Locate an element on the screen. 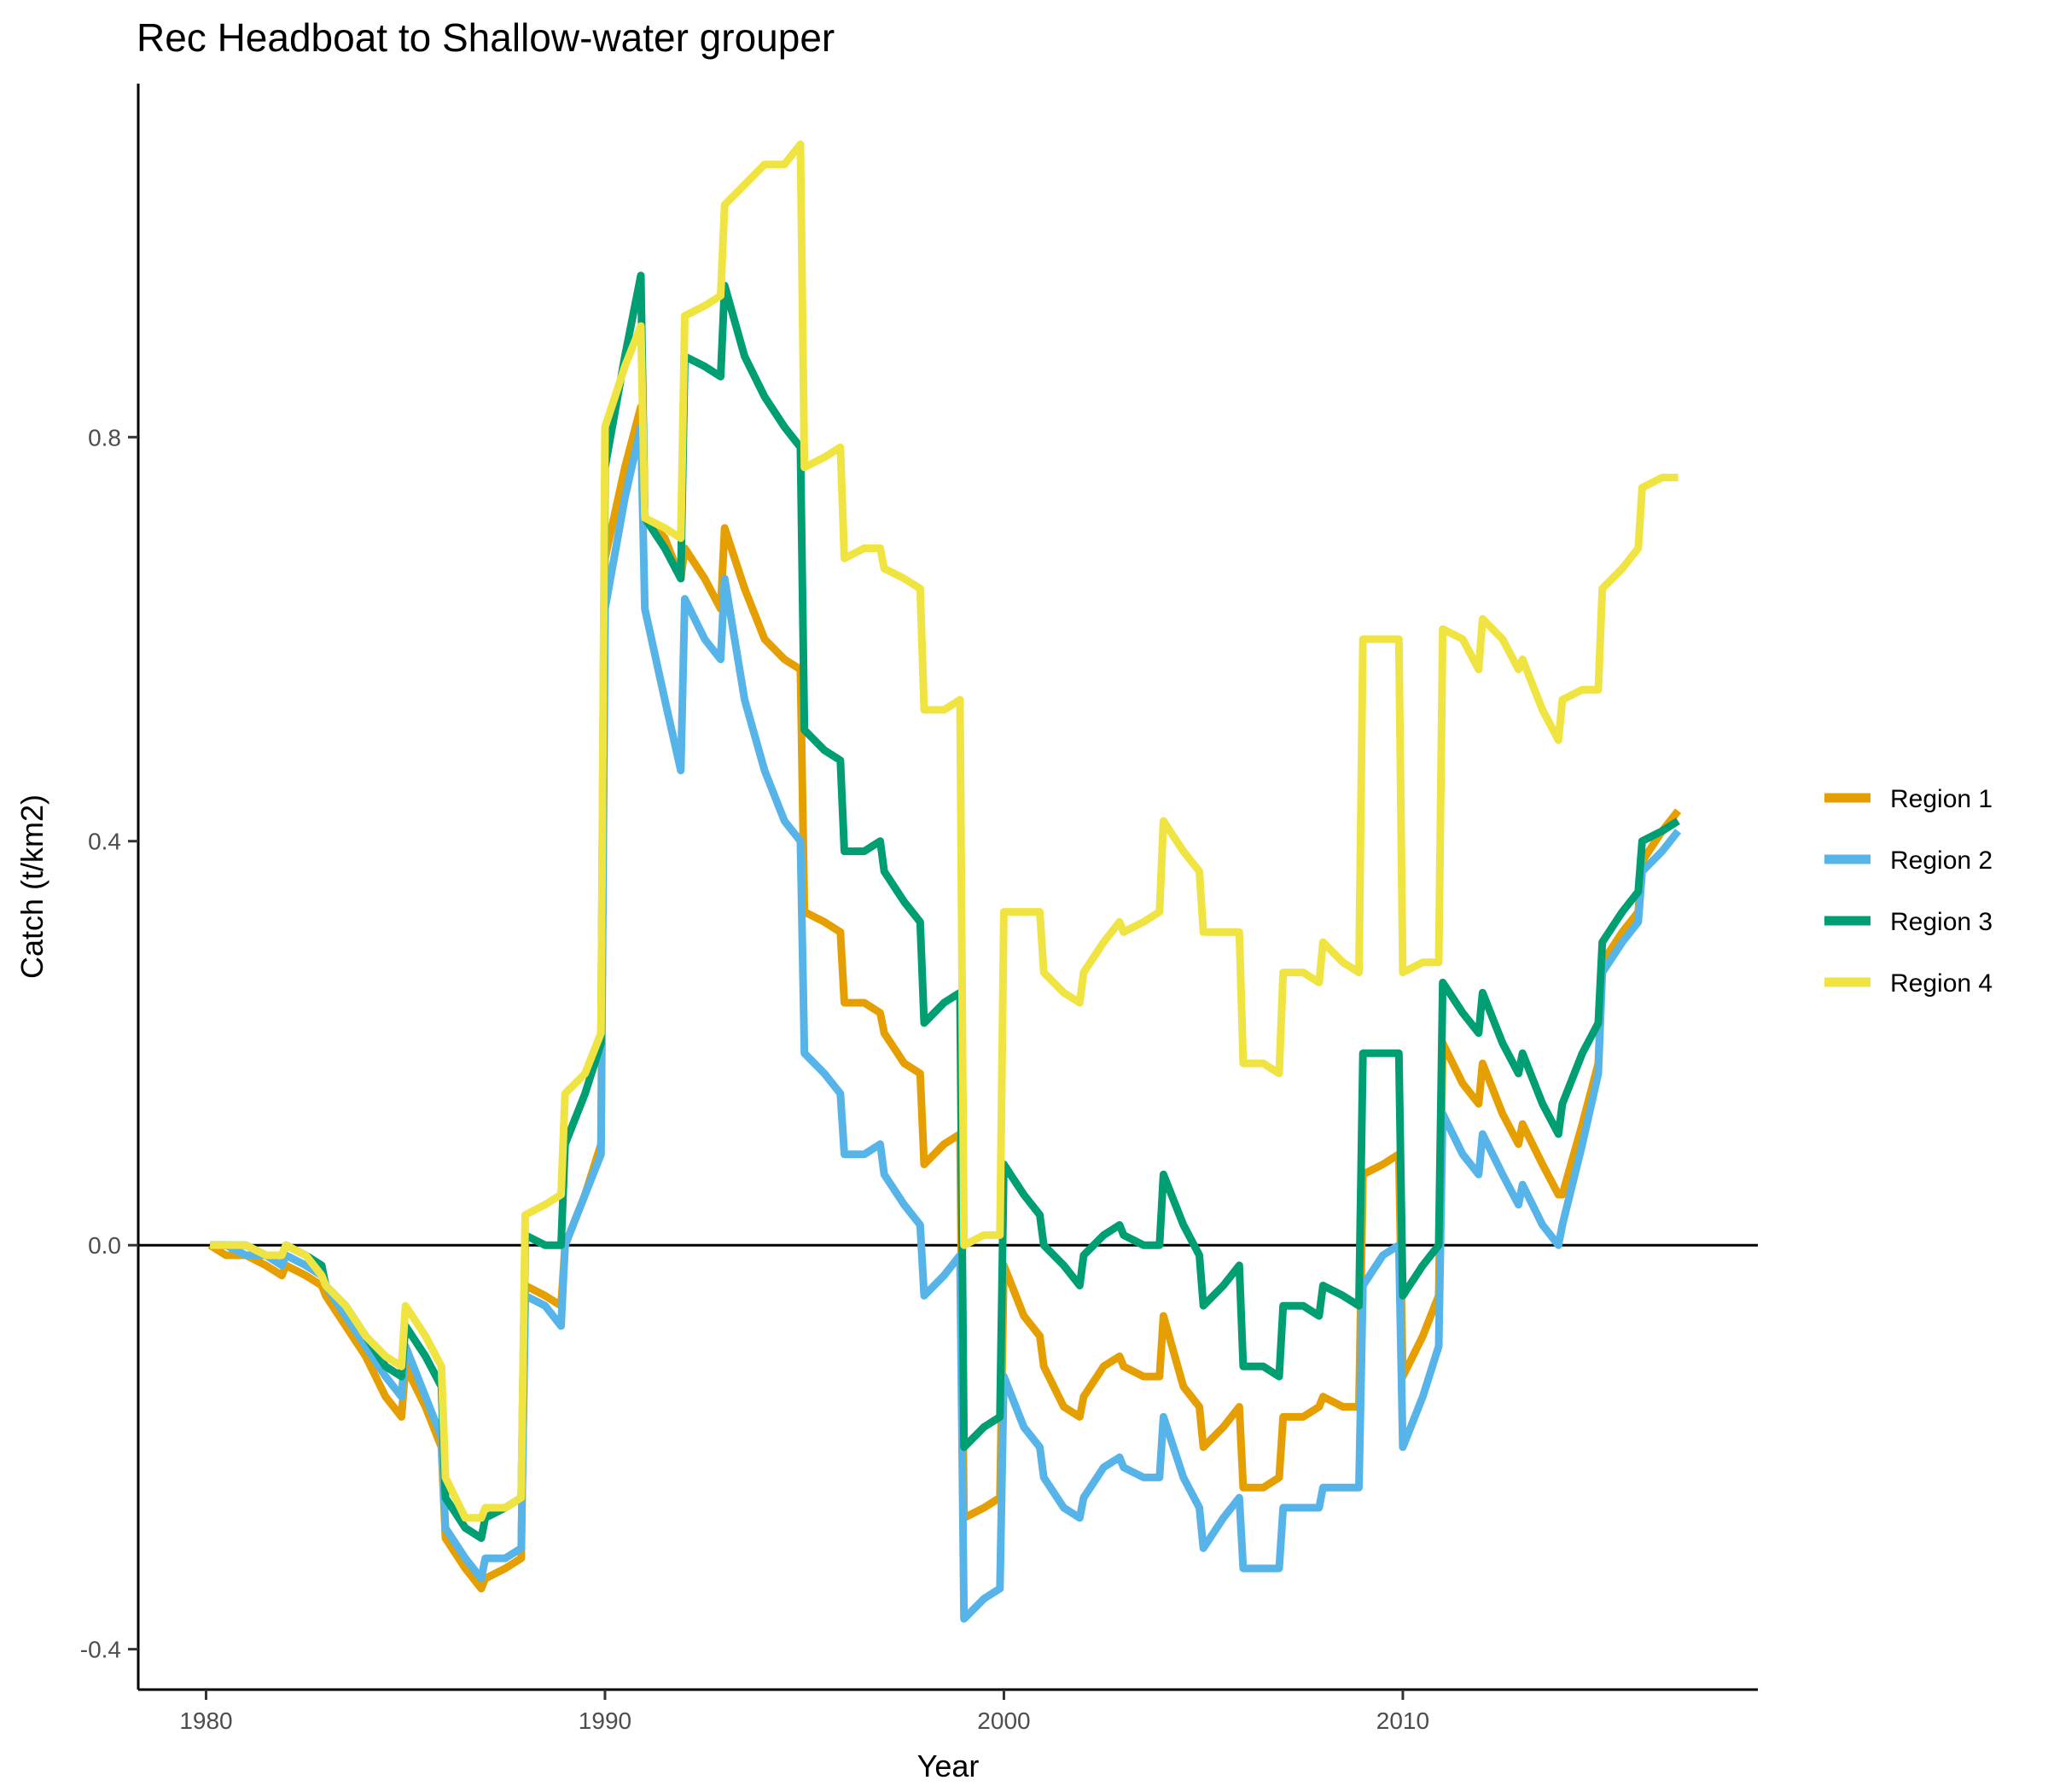  x-axis-title: Year is located at coordinates (949, 1765).